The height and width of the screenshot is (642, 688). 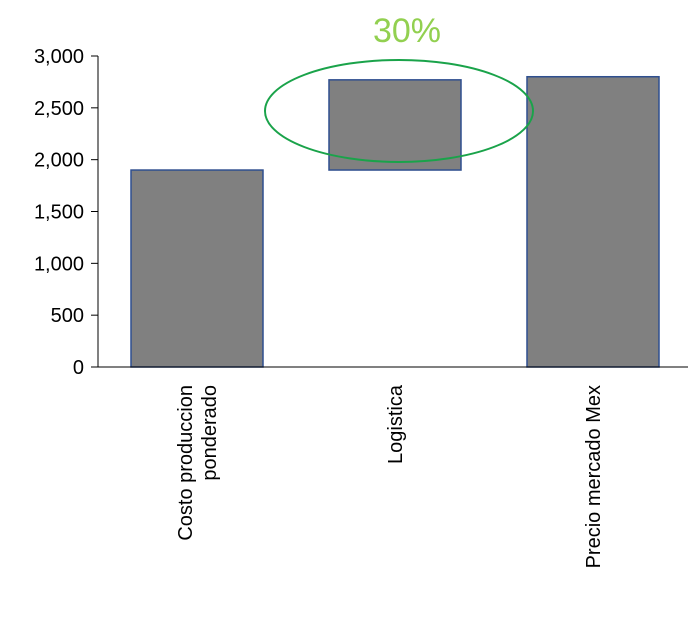 I want to click on category-label: Precio mercado Mex, so click(x=594, y=476).